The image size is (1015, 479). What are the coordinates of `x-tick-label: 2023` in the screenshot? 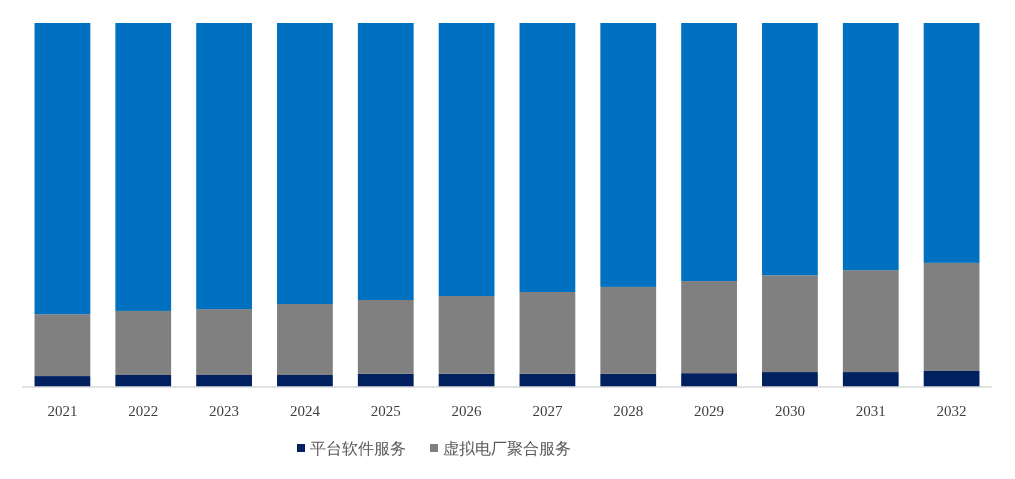 It's located at (224, 411).